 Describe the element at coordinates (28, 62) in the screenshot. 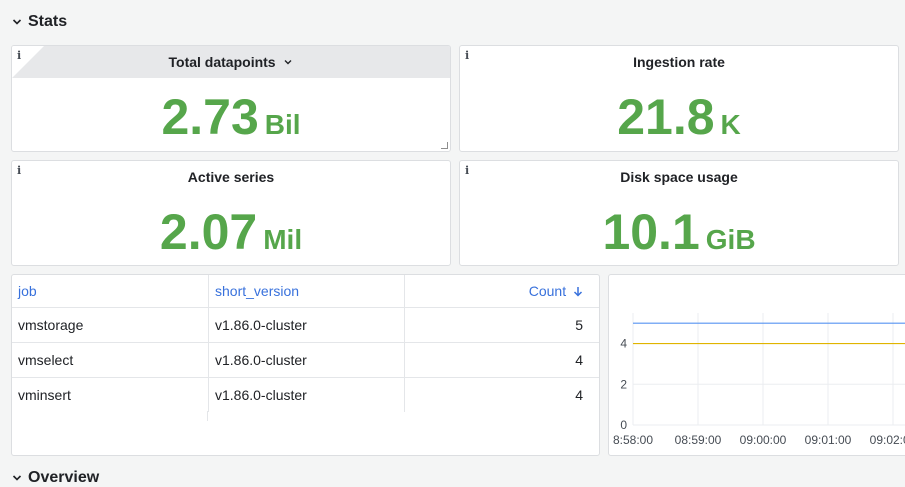

I see `info-corner` at that location.